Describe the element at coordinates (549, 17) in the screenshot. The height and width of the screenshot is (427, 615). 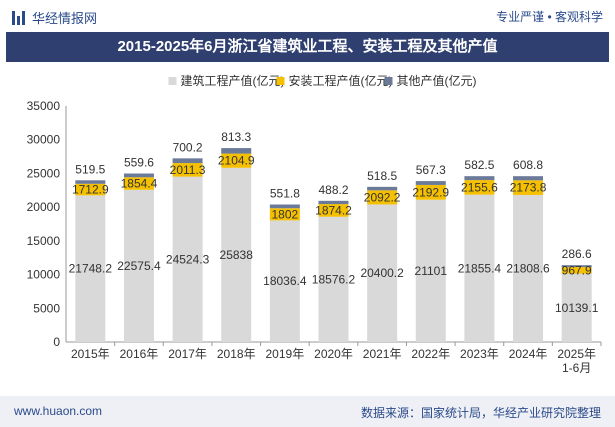
I see `tagline: 专业严谨 • 客观科学` at that location.